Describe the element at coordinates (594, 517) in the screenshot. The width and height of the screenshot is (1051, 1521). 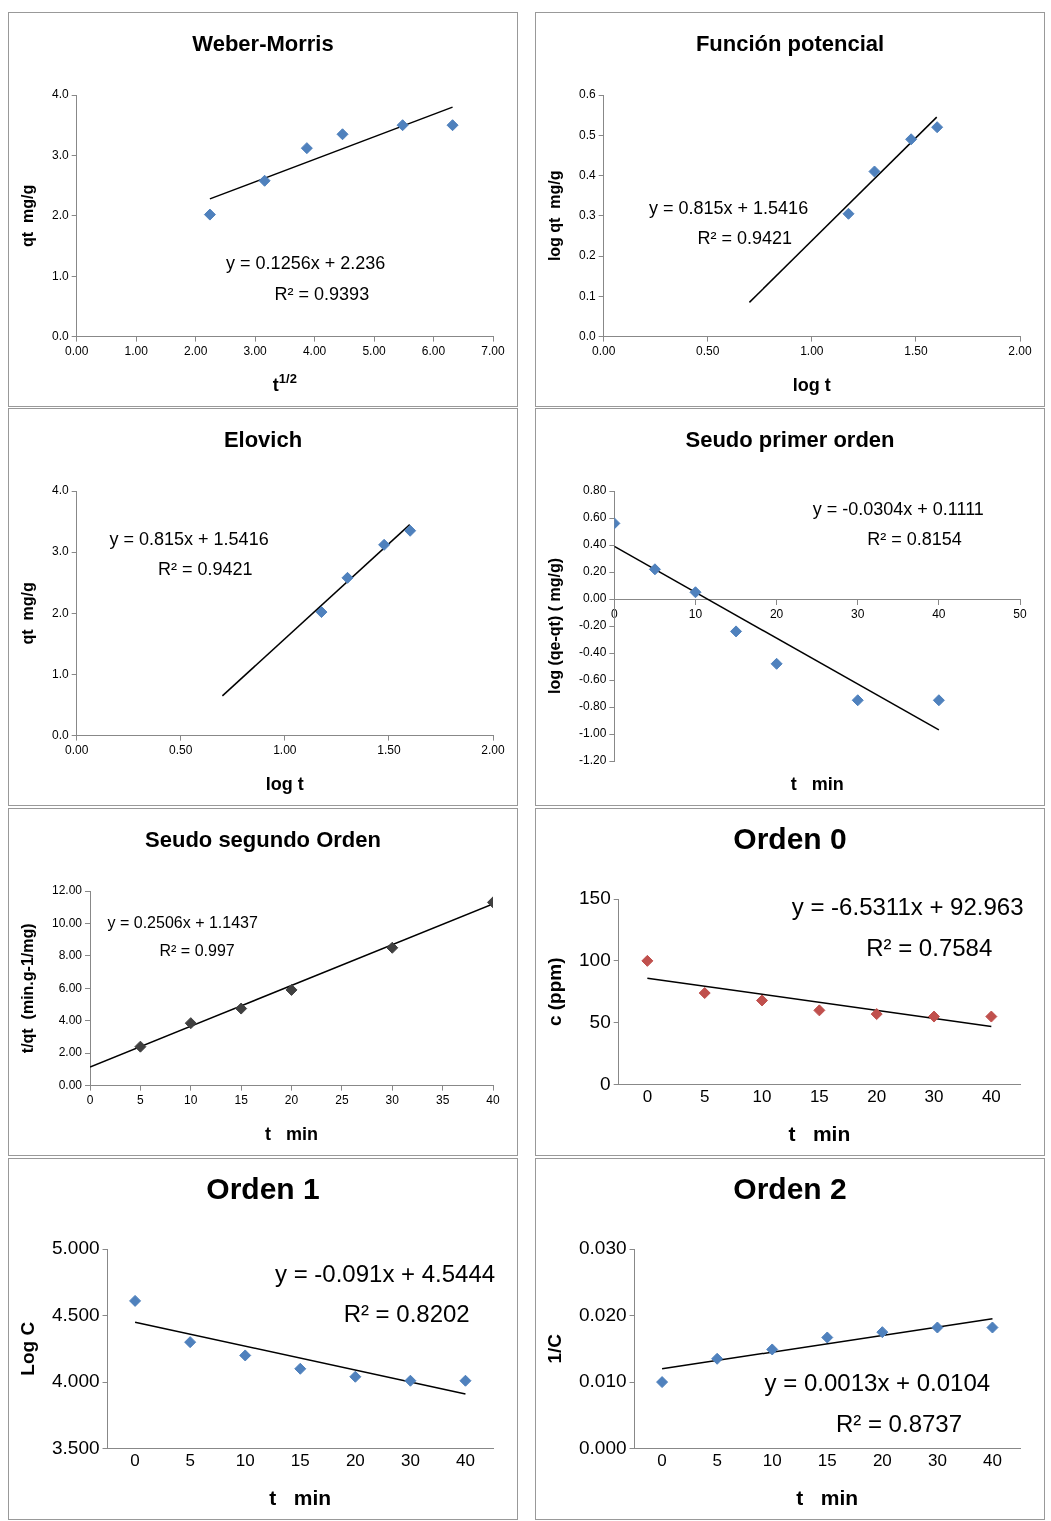
I see `y-tick-label: 0.60` at that location.